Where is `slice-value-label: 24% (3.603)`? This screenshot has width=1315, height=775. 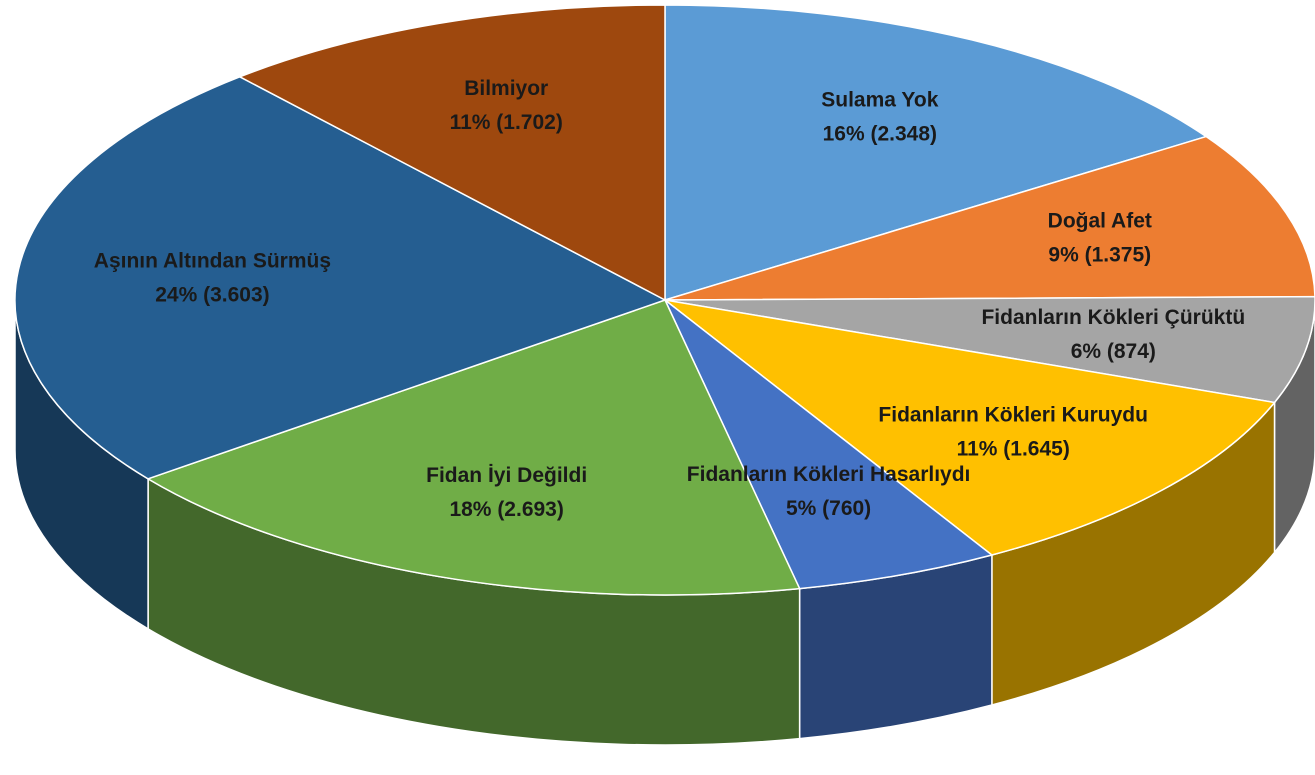 slice-value-label: 24% (3.603) is located at coordinates (212, 294).